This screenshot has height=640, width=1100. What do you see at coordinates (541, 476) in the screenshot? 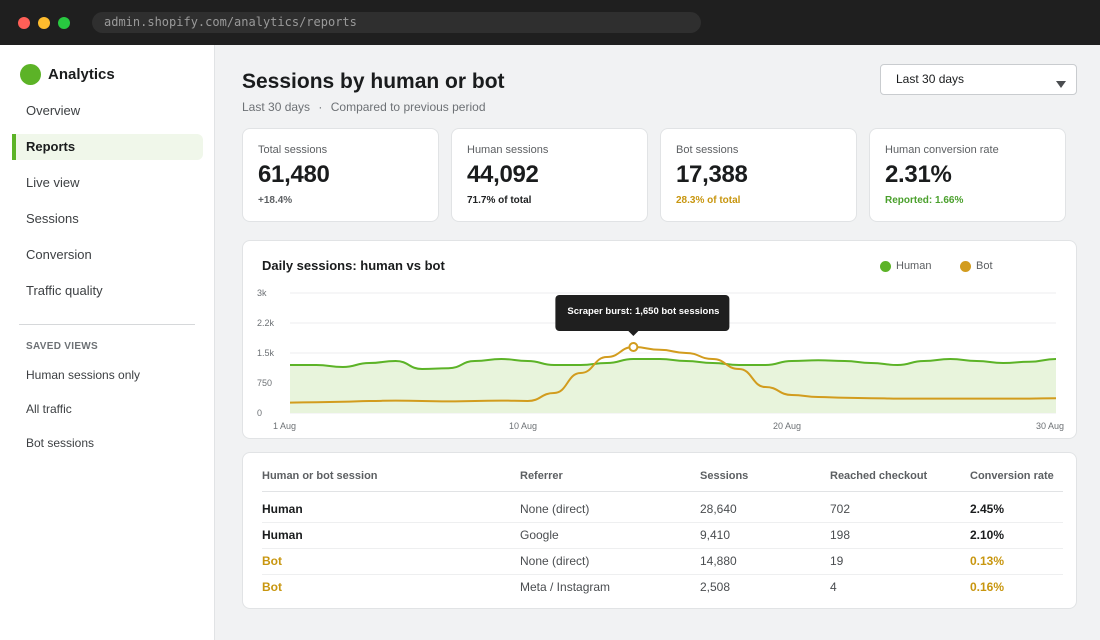
I see `column-header-referrer: Referrer` at bounding box center [541, 476].